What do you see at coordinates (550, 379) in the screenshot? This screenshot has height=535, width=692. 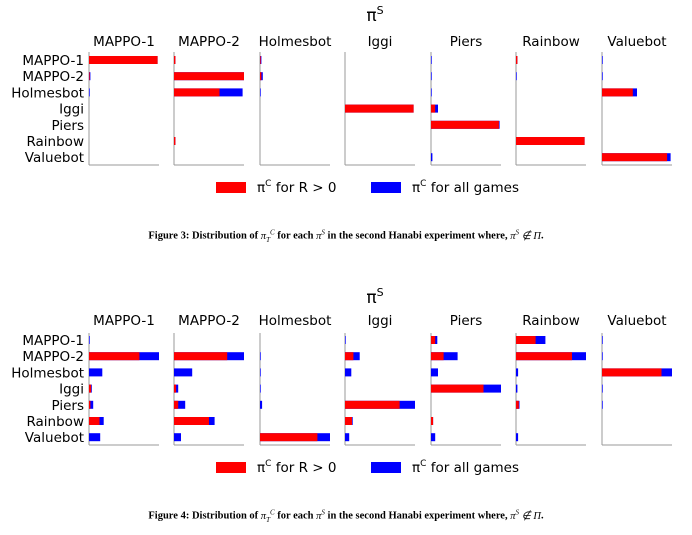 I see `panel-rainbow: Rainbow` at bounding box center [550, 379].